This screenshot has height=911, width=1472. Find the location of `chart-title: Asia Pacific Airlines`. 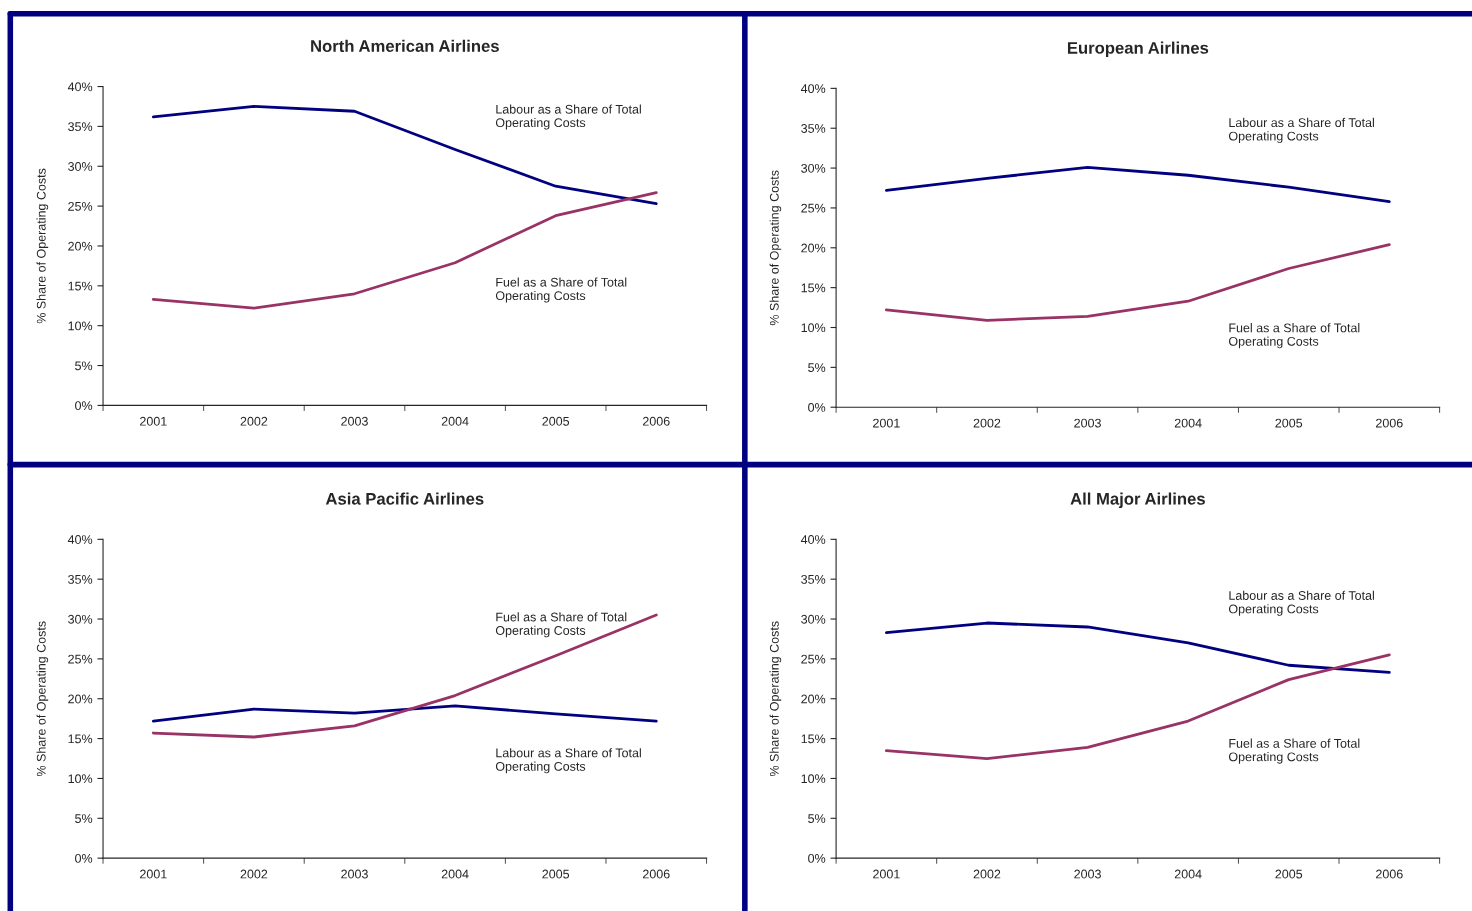

chart-title: Asia Pacific Airlines is located at coordinates (404, 498).